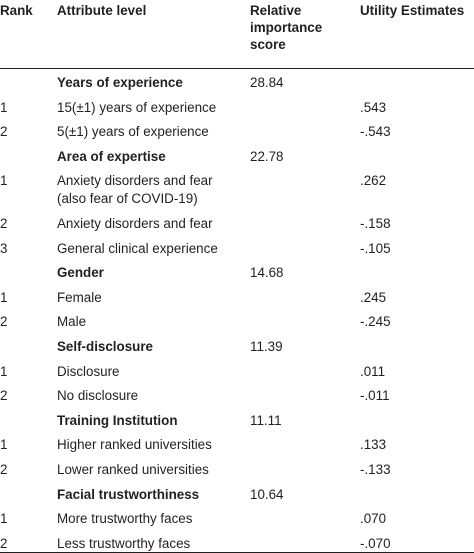  Describe the element at coordinates (102, 10) in the screenshot. I see `header-attribute-level: Attribute level` at that location.